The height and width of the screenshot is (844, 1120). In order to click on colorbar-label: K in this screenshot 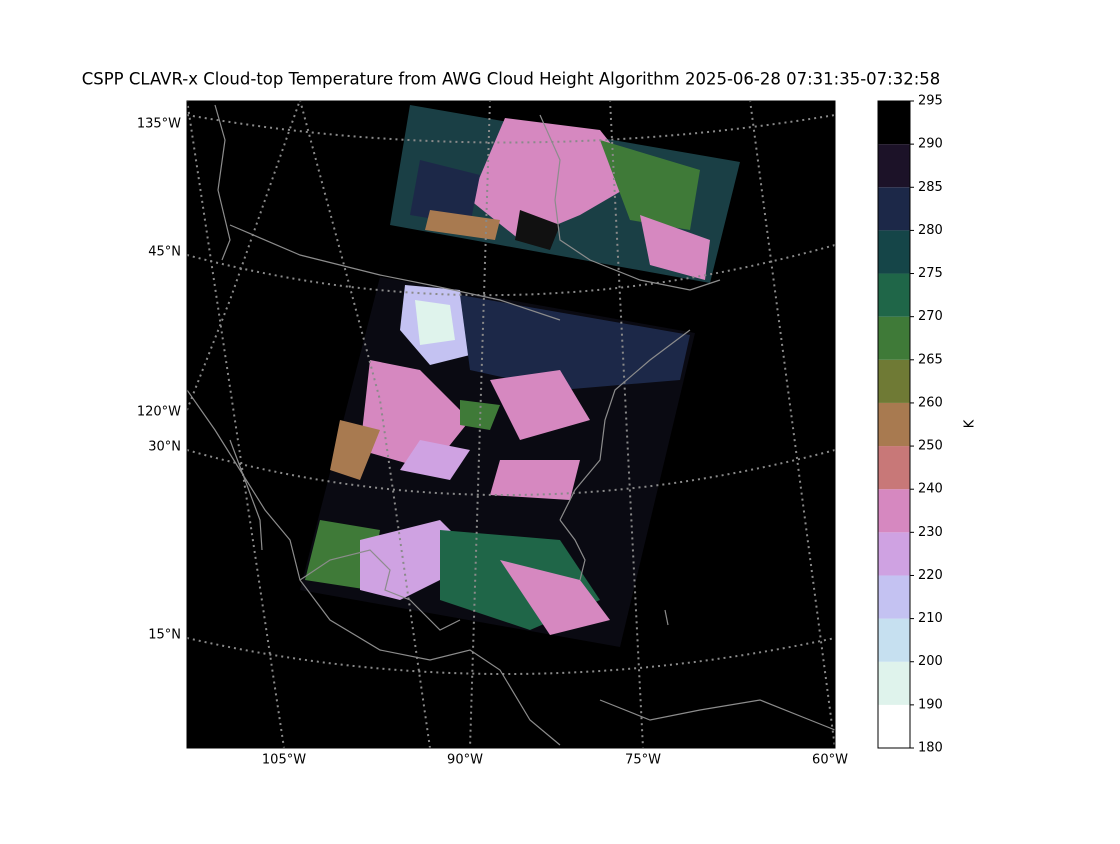, I will do `click(970, 423)`.